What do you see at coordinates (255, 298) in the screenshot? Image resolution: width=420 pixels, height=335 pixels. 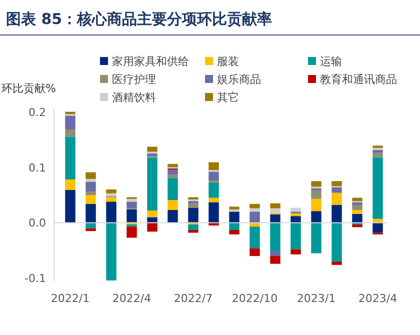 I see `x-tick-label: 2022/10` at bounding box center [255, 298].